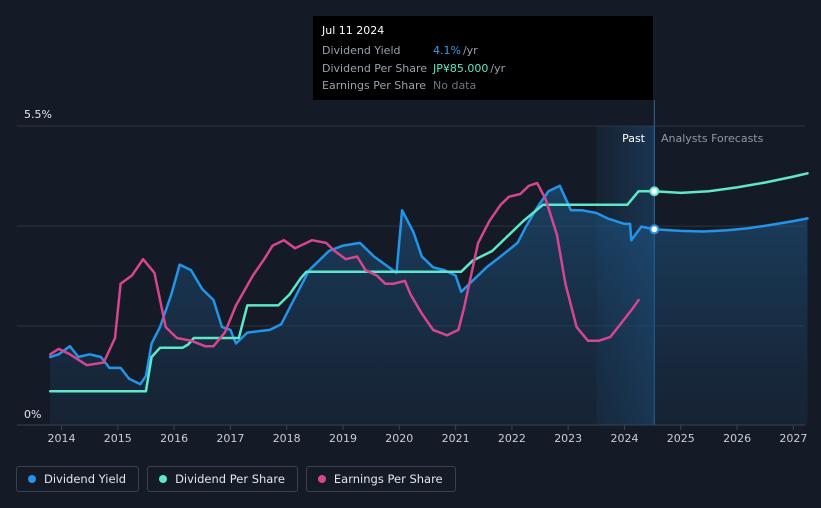 The height and width of the screenshot is (508, 821). What do you see at coordinates (62, 438) in the screenshot?
I see `x-tick-label: 2014` at bounding box center [62, 438].